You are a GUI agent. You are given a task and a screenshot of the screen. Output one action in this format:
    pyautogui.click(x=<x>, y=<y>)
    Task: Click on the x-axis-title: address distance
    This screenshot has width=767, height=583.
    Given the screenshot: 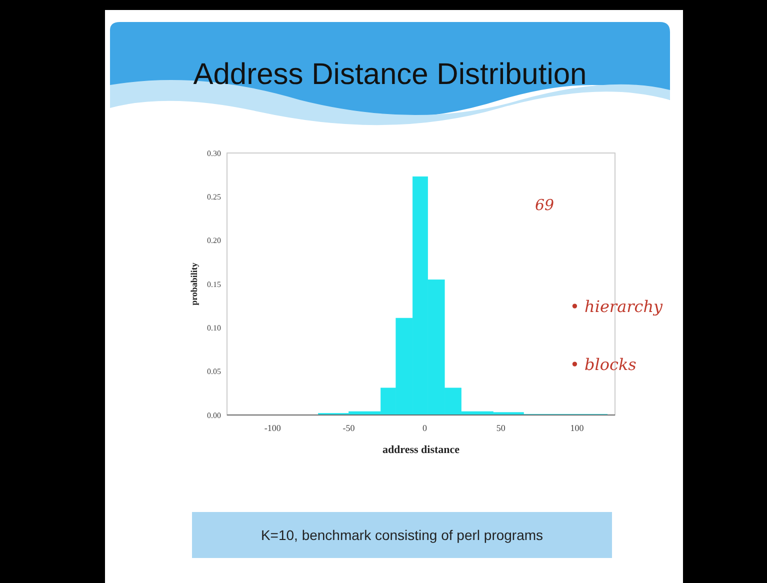 What is the action you would take?
    pyautogui.click(x=421, y=450)
    